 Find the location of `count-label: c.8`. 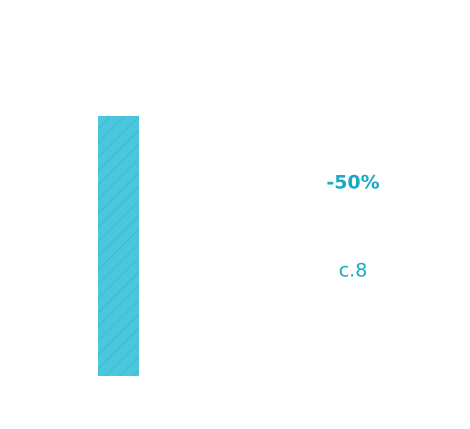

count-label: c.8 is located at coordinates (353, 271).